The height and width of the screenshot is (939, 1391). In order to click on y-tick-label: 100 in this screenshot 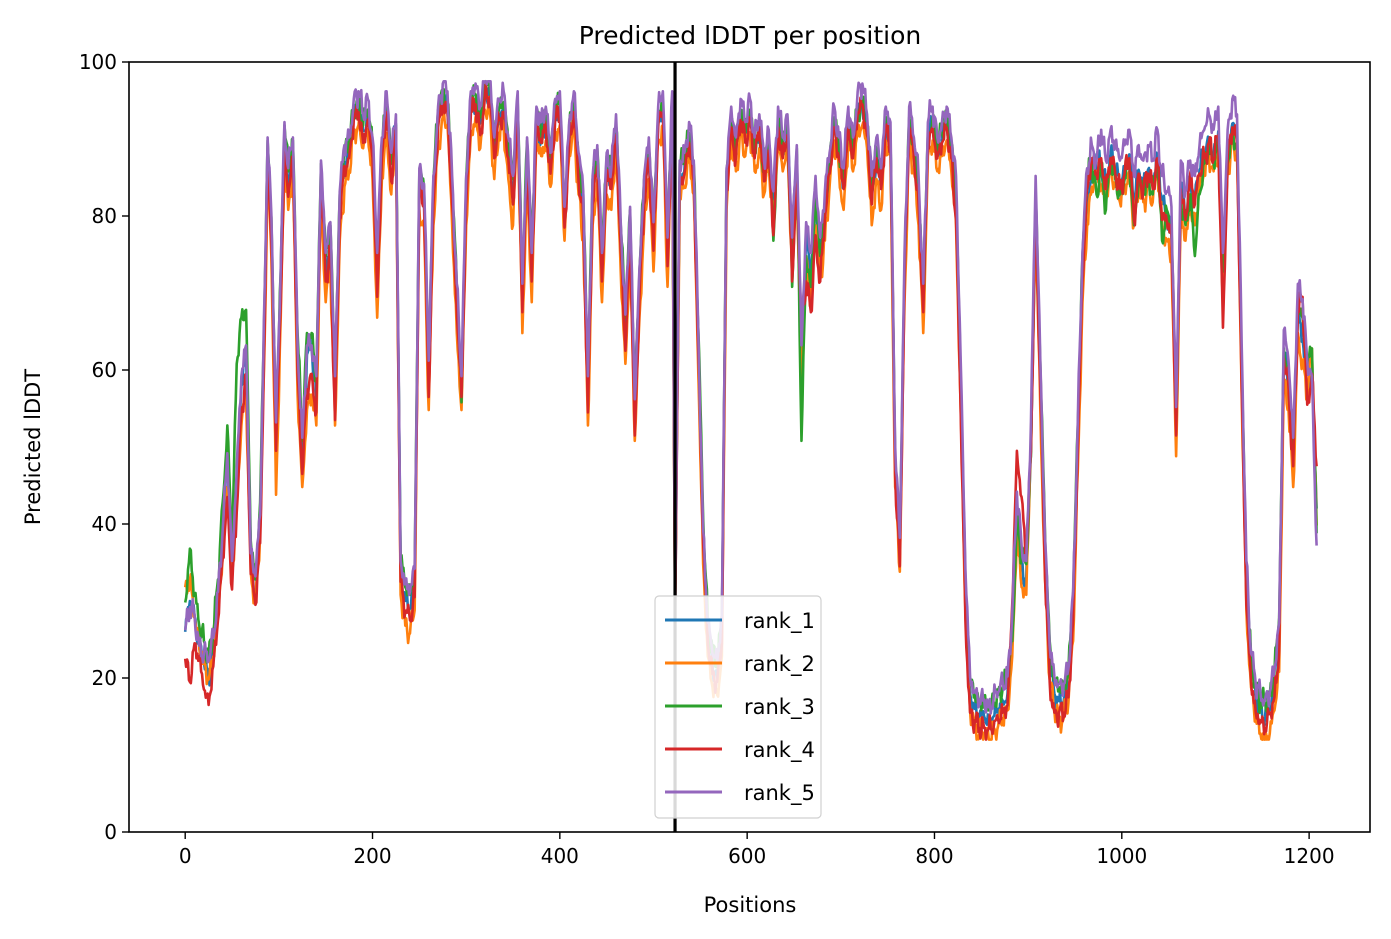, I will do `click(98, 62)`.